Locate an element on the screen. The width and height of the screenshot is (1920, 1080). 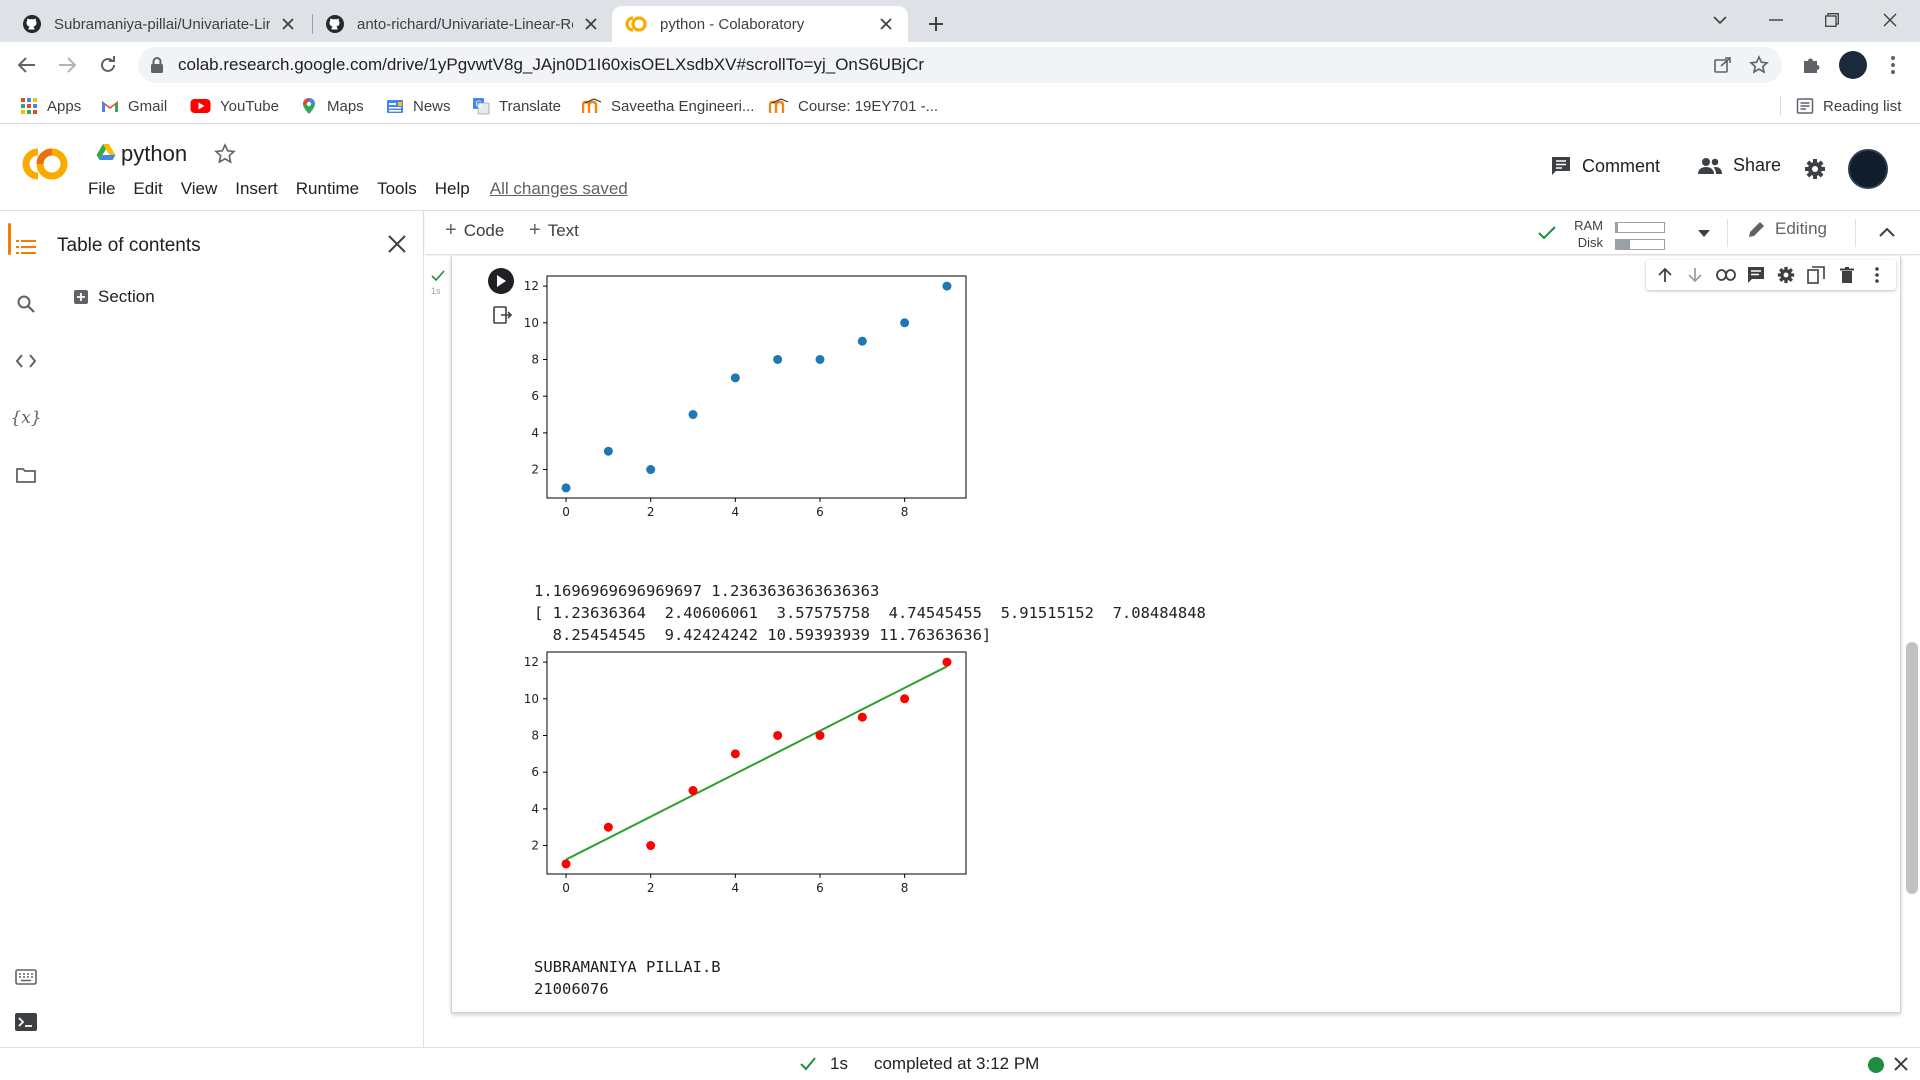
toc-close-button is located at coordinates (397, 244).